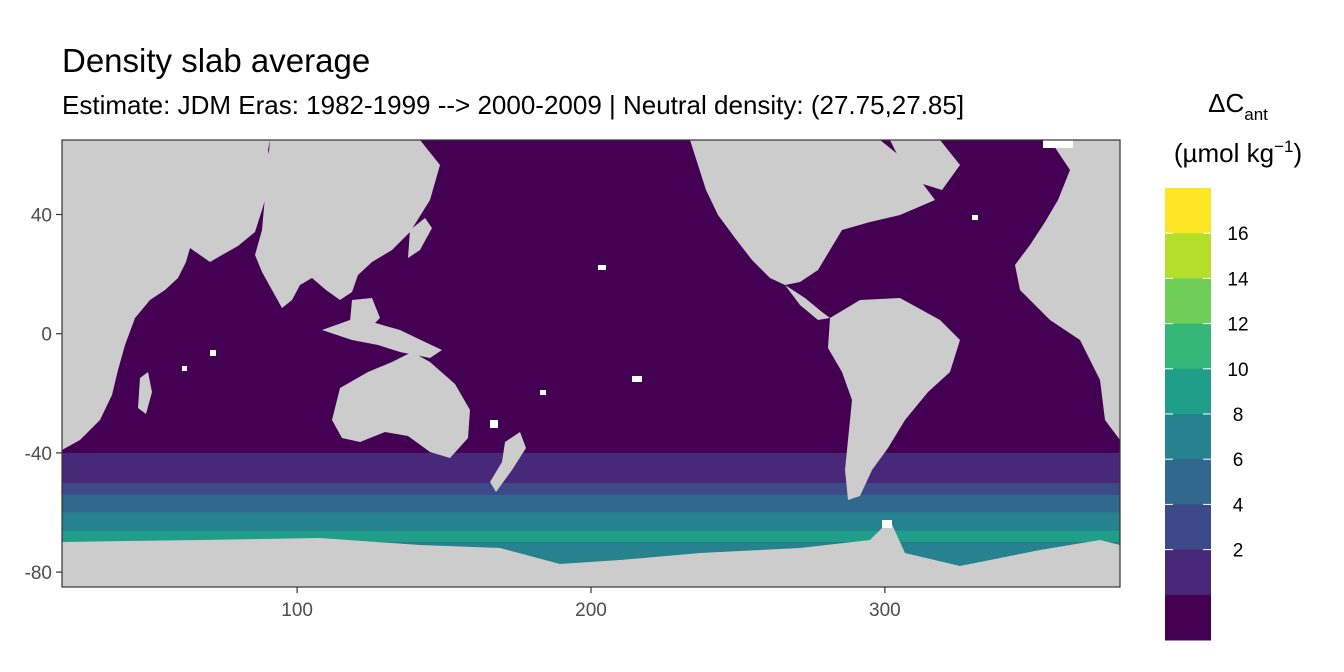 The width and height of the screenshot is (1344, 672). I want to click on colorbar-label-2: 2, so click(1238, 551).